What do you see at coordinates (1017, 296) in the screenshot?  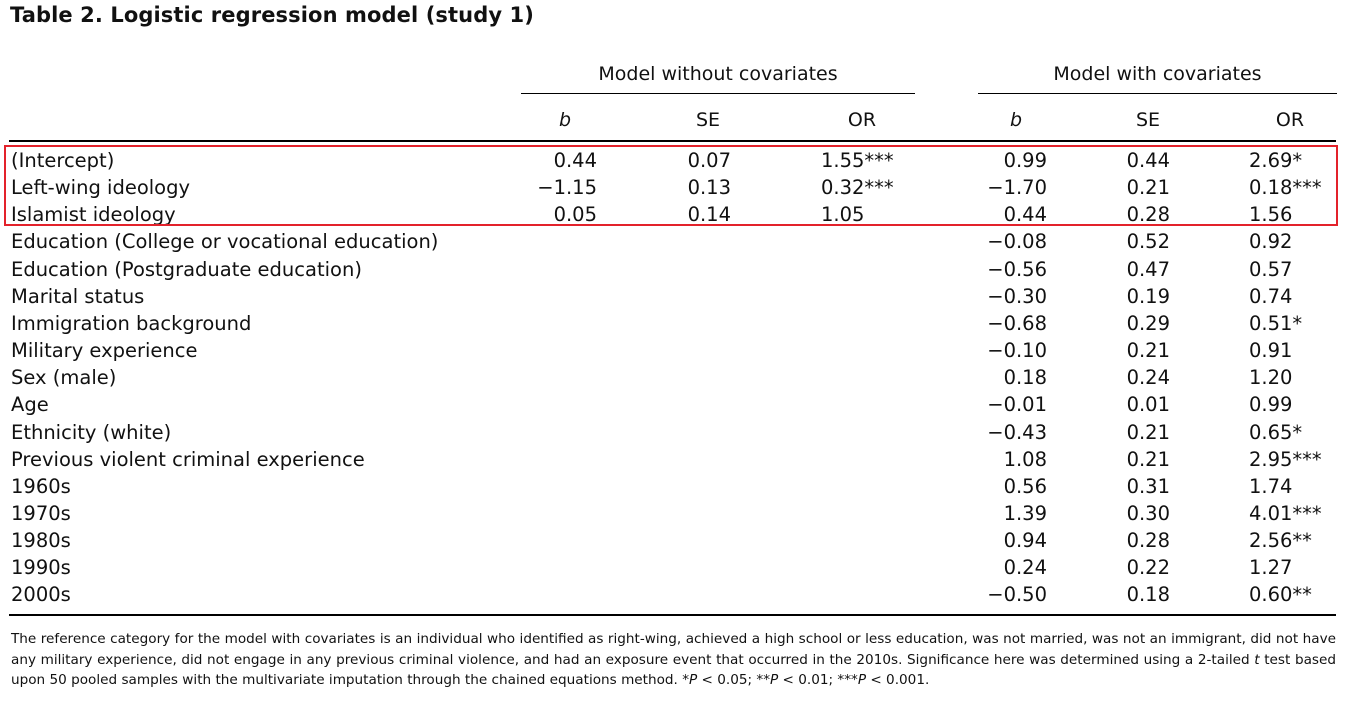 I see `cell-b-with: −0.30` at bounding box center [1017, 296].